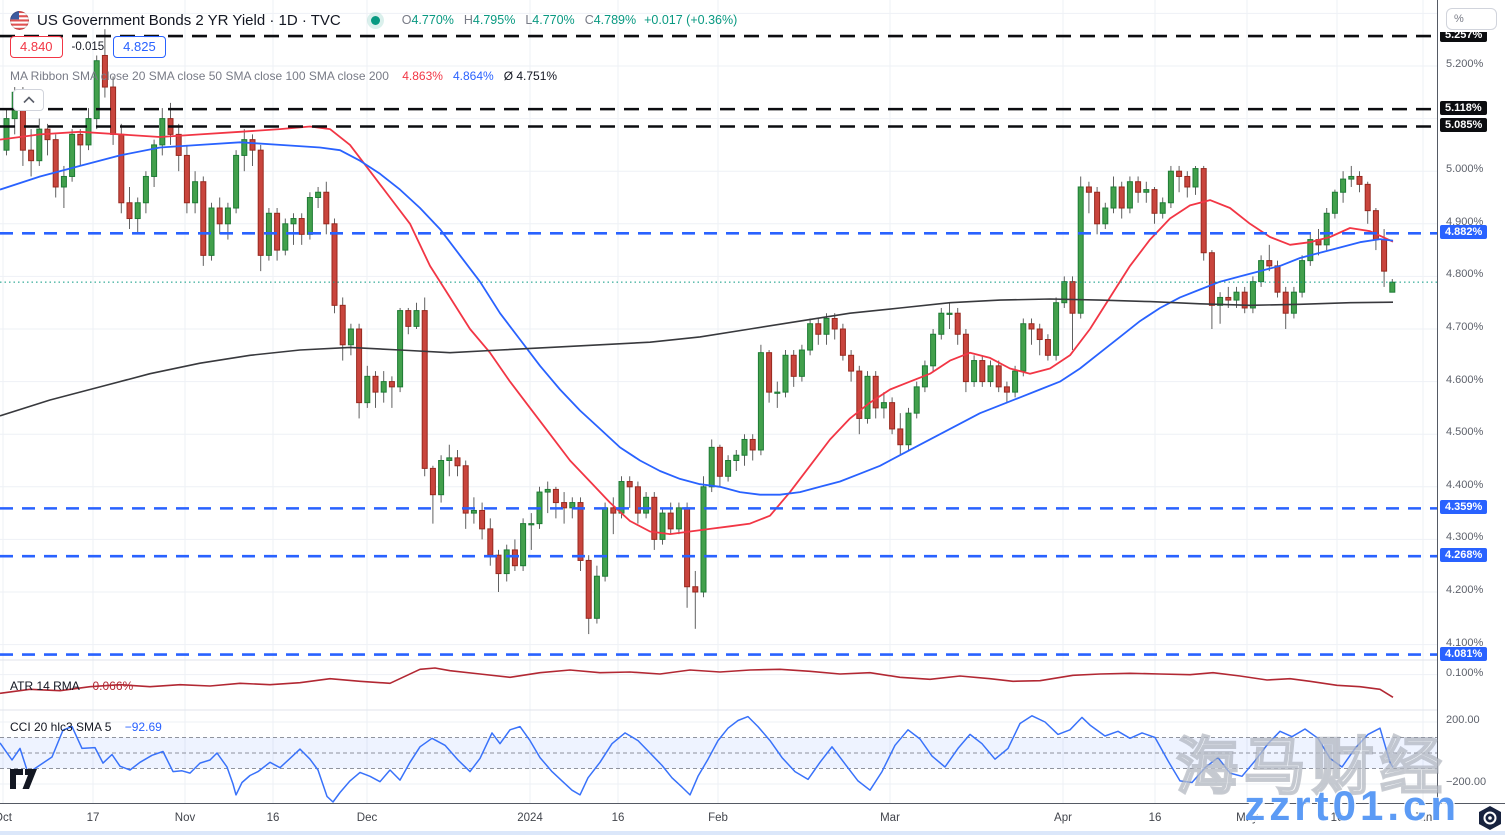 The height and width of the screenshot is (835, 1505). Describe the element at coordinates (143, 727) in the screenshot. I see `cci-value: −92.69` at that location.